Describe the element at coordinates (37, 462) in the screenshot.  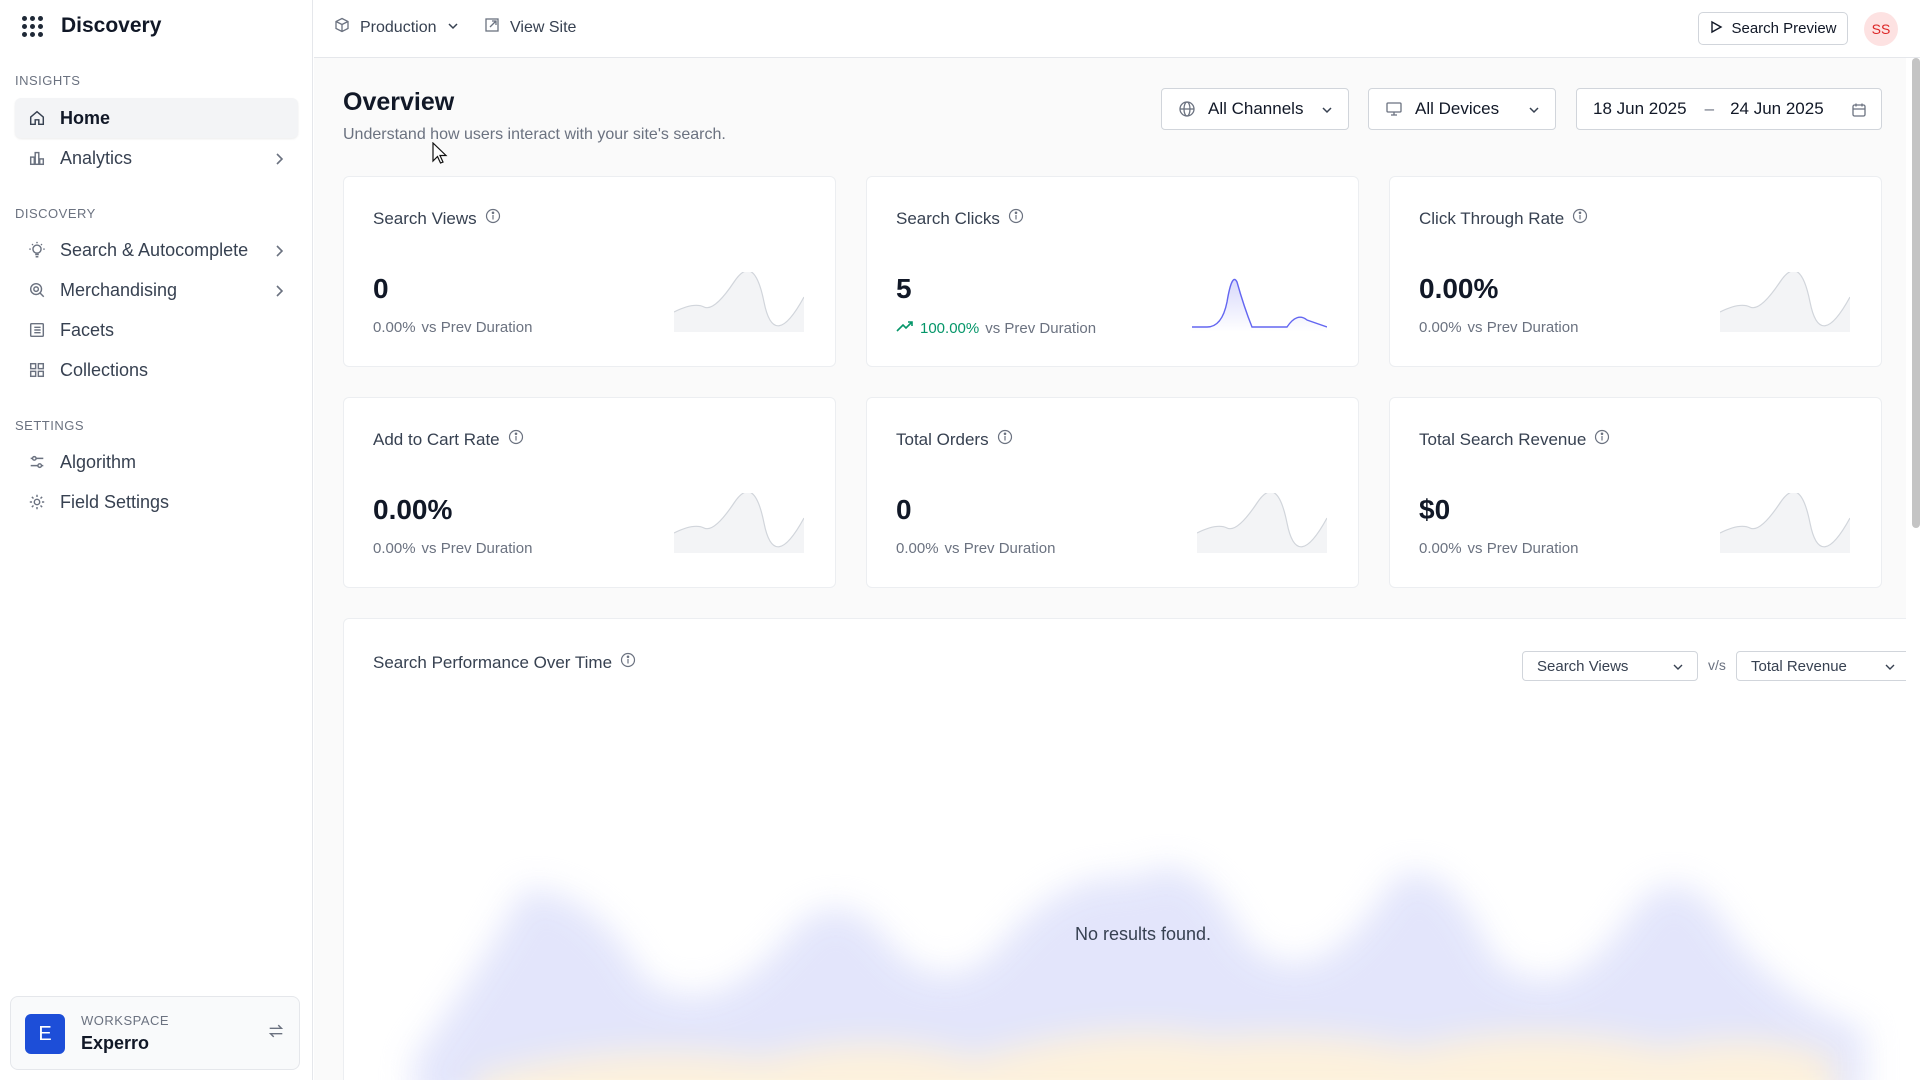
I see `sliders-icon` at that location.